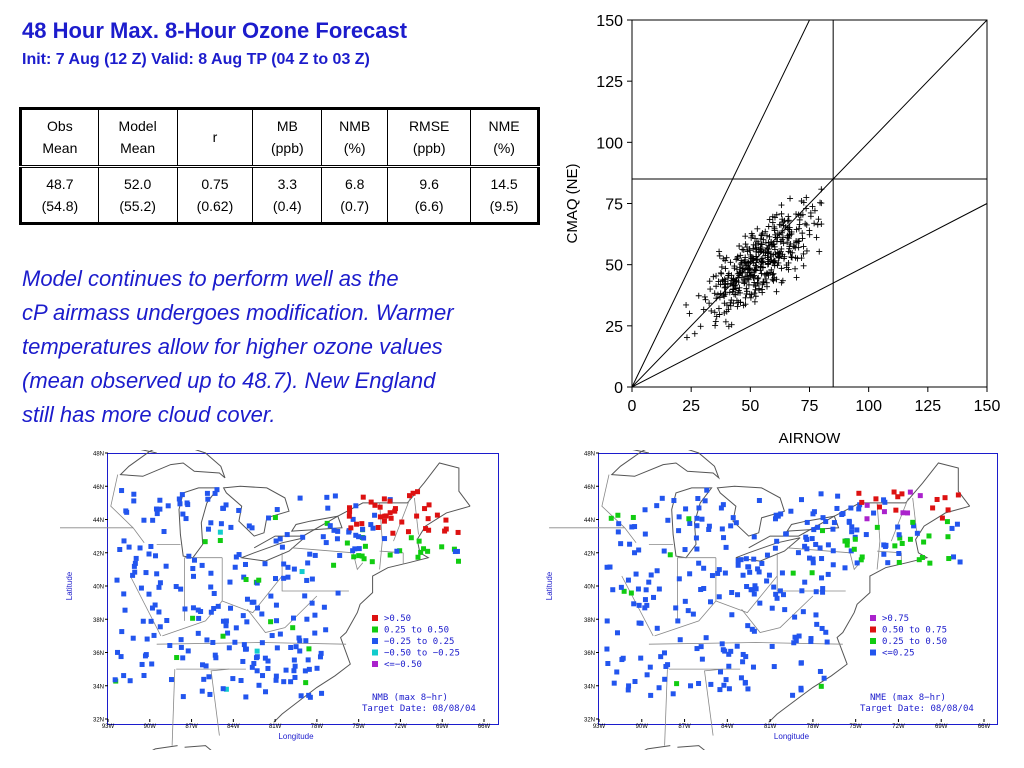 Image resolution: width=1024 pixels, height=768 pixels. Describe the element at coordinates (504, 205) in the screenshot. I see `value-line: (9.5)` at that location.